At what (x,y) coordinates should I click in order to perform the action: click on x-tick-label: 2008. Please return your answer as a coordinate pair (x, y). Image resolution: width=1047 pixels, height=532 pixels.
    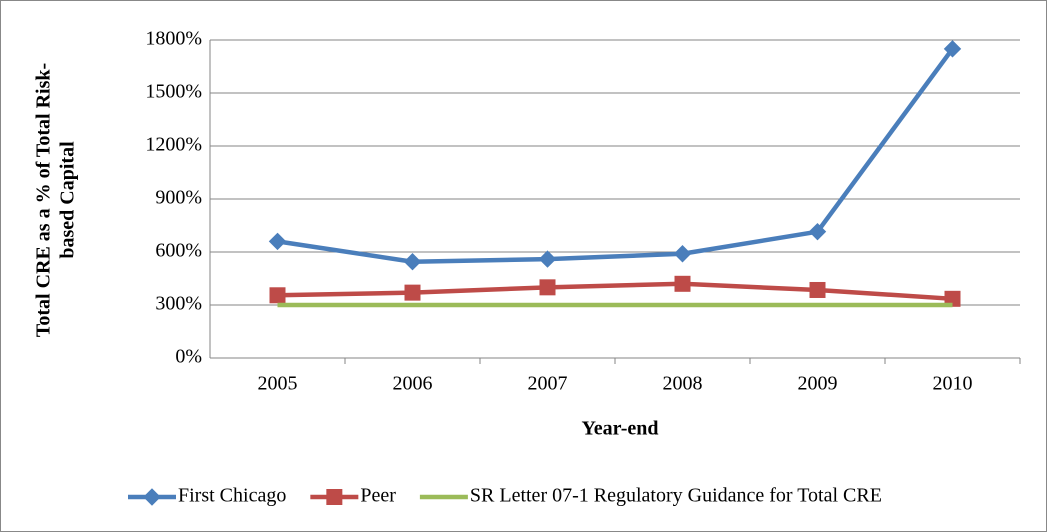
    Looking at the image, I should click on (683, 384).